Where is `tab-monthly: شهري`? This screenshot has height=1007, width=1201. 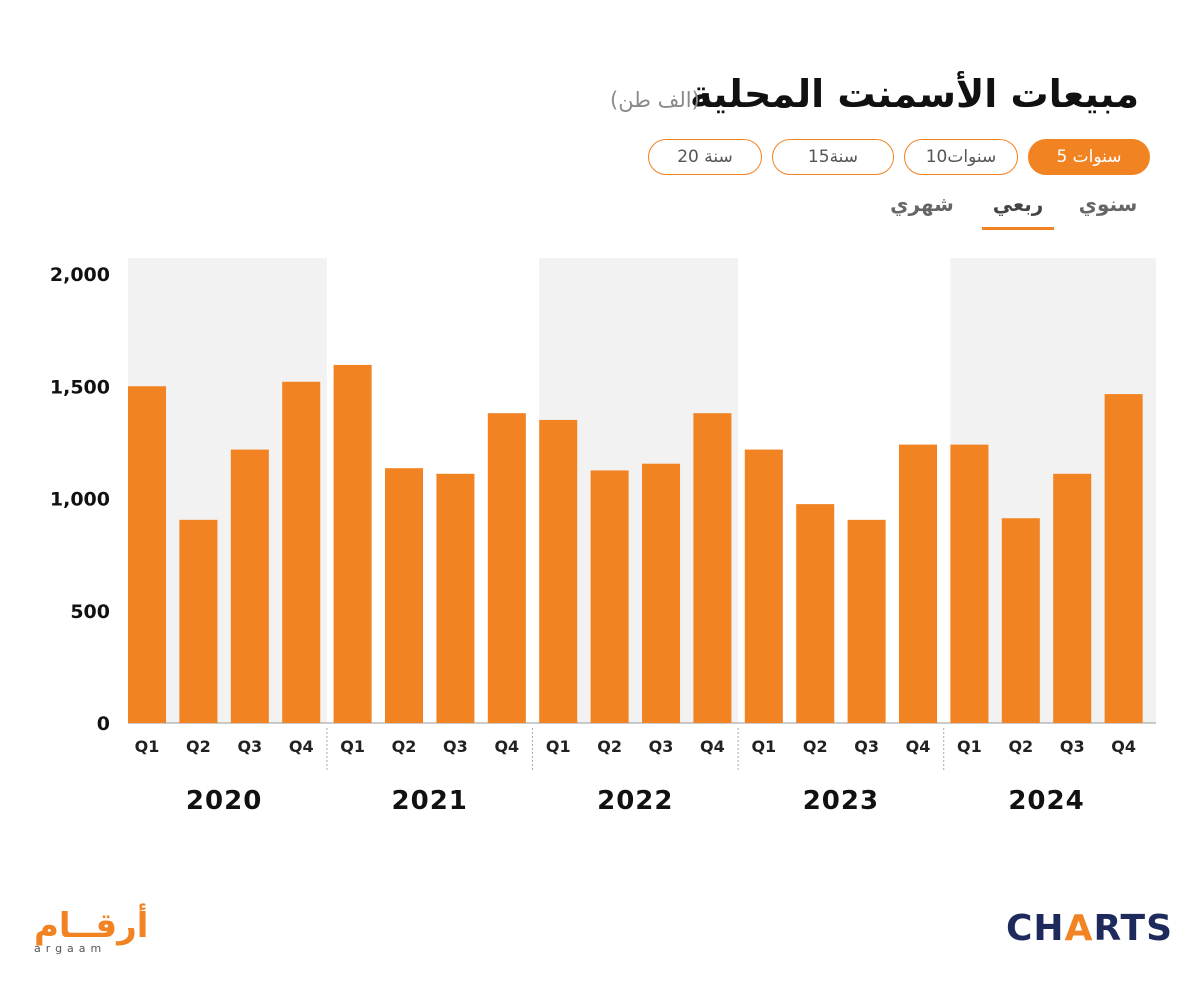
tab-monthly: شهري is located at coordinates (922, 204).